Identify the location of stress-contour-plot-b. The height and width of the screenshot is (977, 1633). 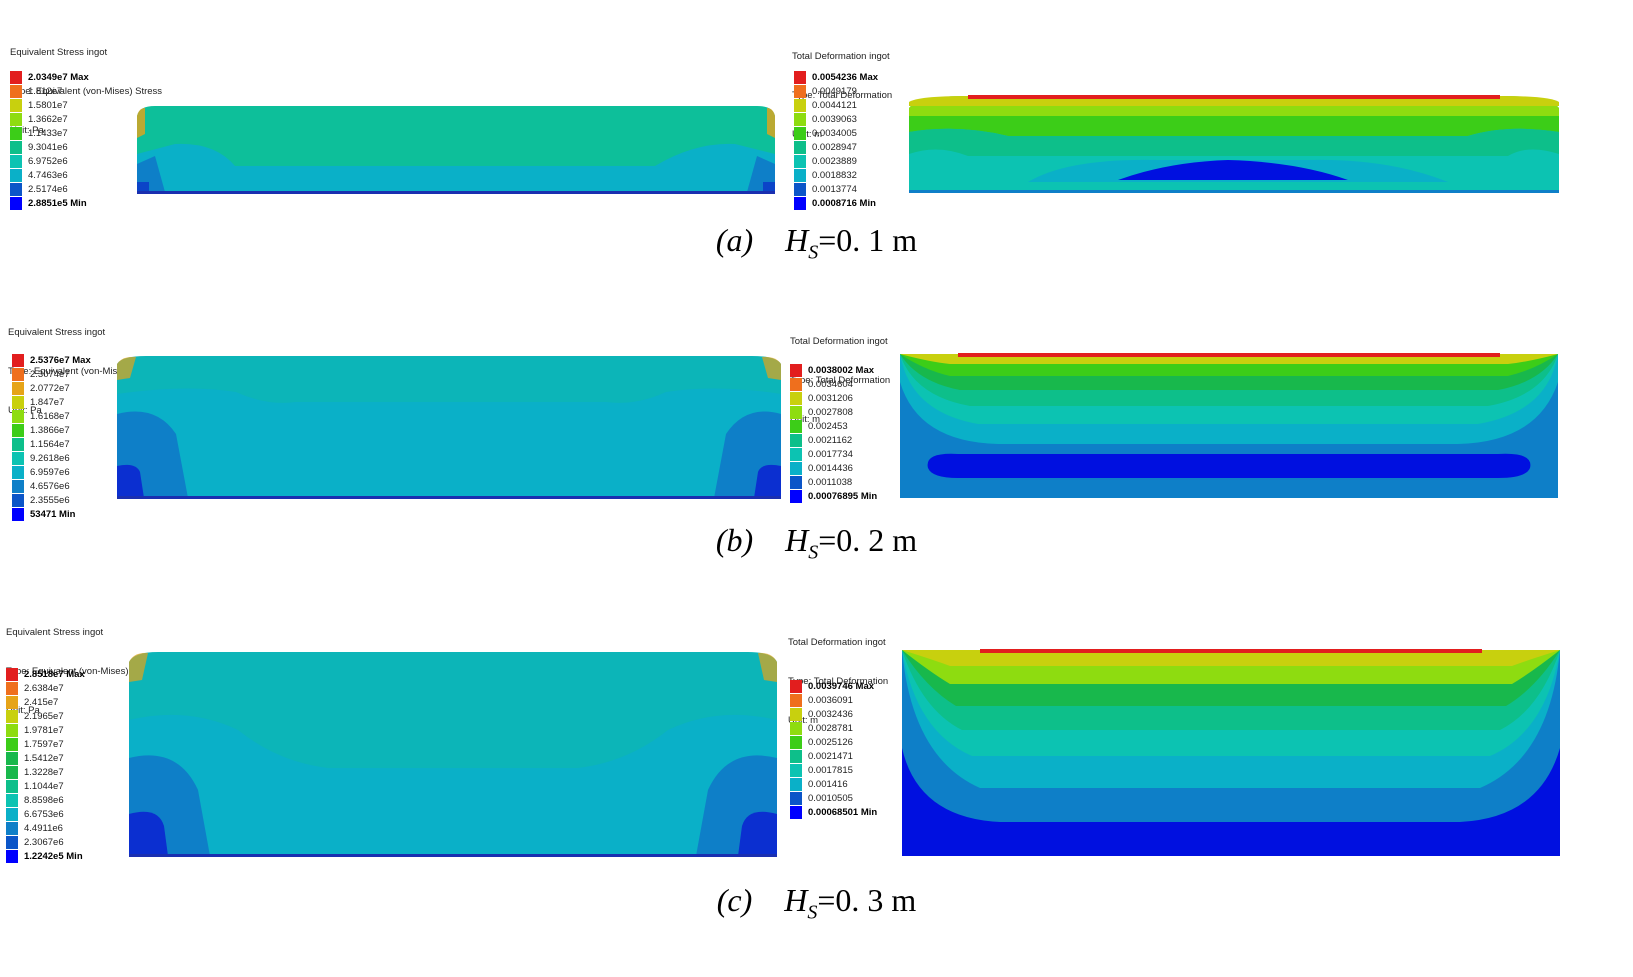
(449, 427).